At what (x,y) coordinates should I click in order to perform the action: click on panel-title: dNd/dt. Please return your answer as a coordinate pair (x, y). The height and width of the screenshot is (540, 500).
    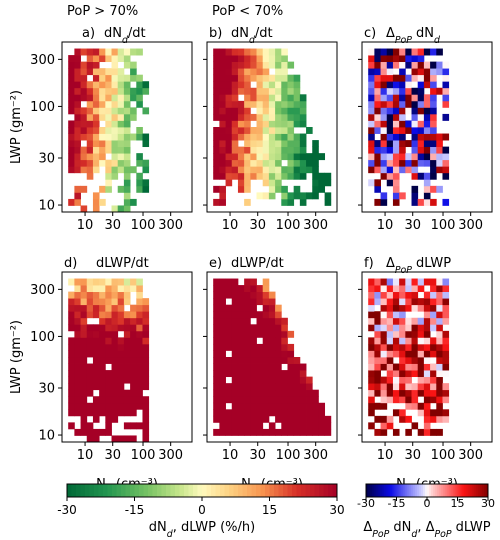
    Looking at the image, I should click on (125, 36).